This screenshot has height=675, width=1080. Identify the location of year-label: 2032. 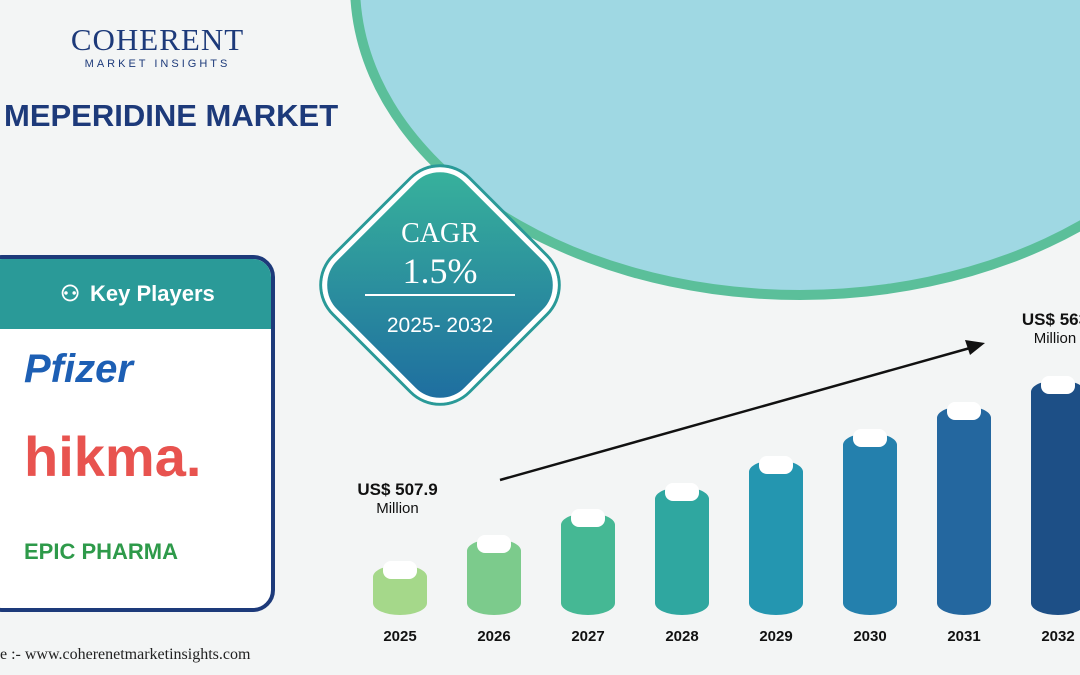
(1058, 636).